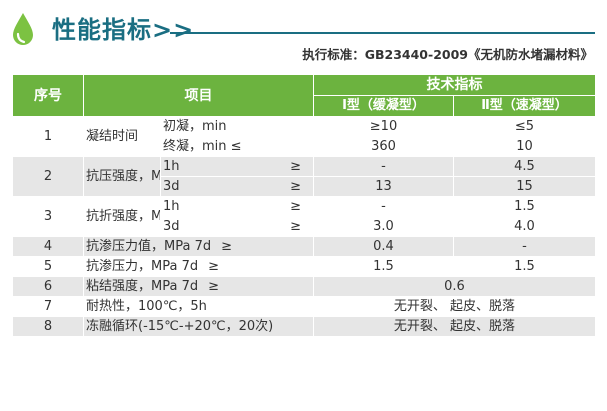 The width and height of the screenshot is (607, 411). Describe the element at coordinates (524, 246) in the screenshot. I see `value-type2: -` at that location.